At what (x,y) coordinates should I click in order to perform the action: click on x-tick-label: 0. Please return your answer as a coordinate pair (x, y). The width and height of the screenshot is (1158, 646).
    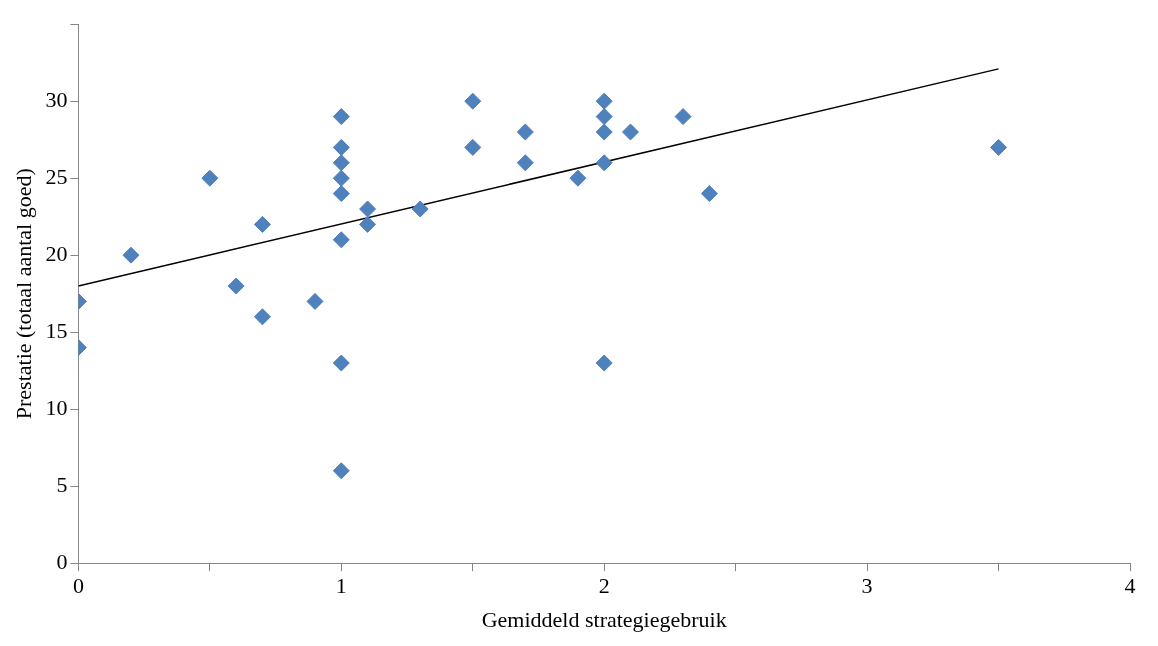
    Looking at the image, I should click on (78, 586).